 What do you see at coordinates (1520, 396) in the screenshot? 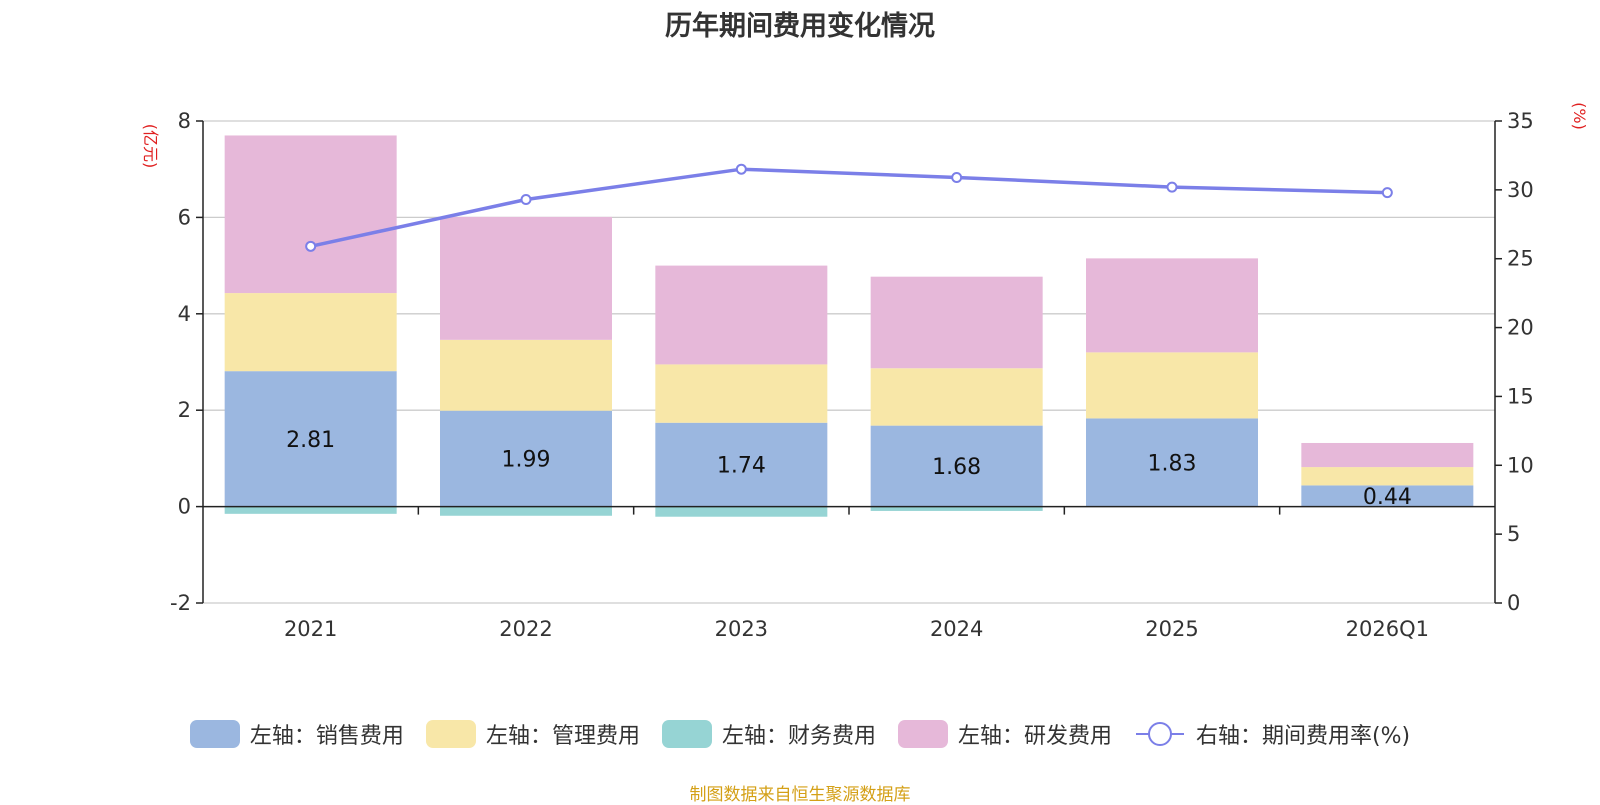
I see `right-axis-tick-label: 15` at bounding box center [1520, 396].